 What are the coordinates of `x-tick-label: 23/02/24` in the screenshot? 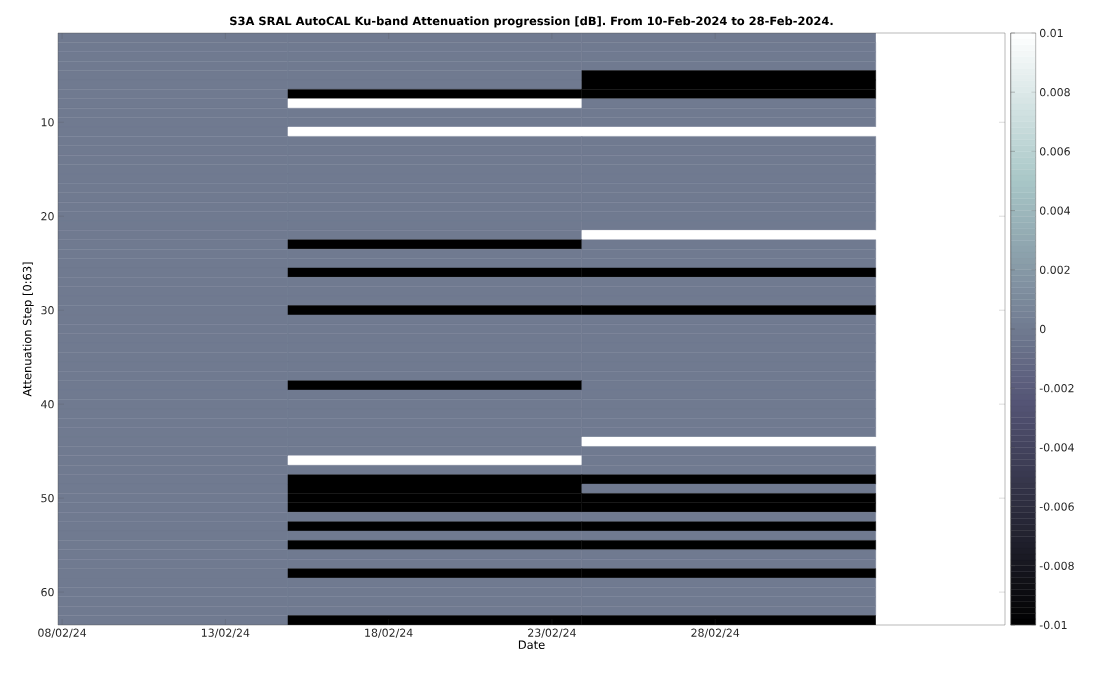 It's located at (552, 633).